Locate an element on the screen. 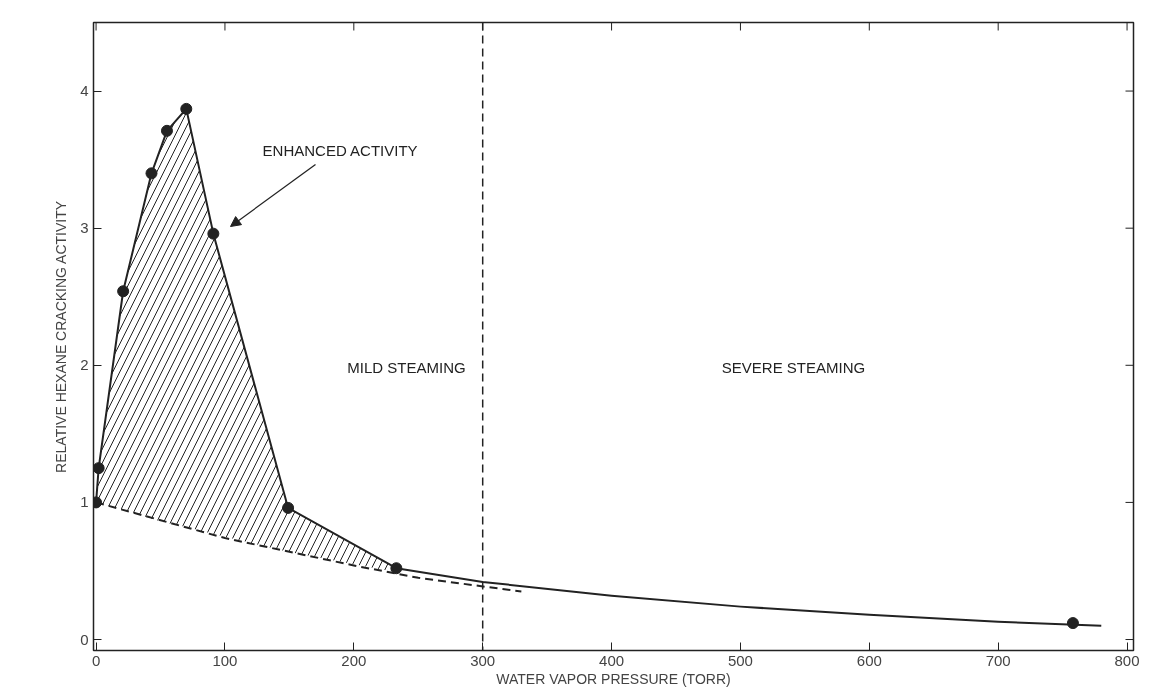 Image resolution: width=1154 pixels, height=697 pixels. x-tick-label: 300 is located at coordinates (483, 660).